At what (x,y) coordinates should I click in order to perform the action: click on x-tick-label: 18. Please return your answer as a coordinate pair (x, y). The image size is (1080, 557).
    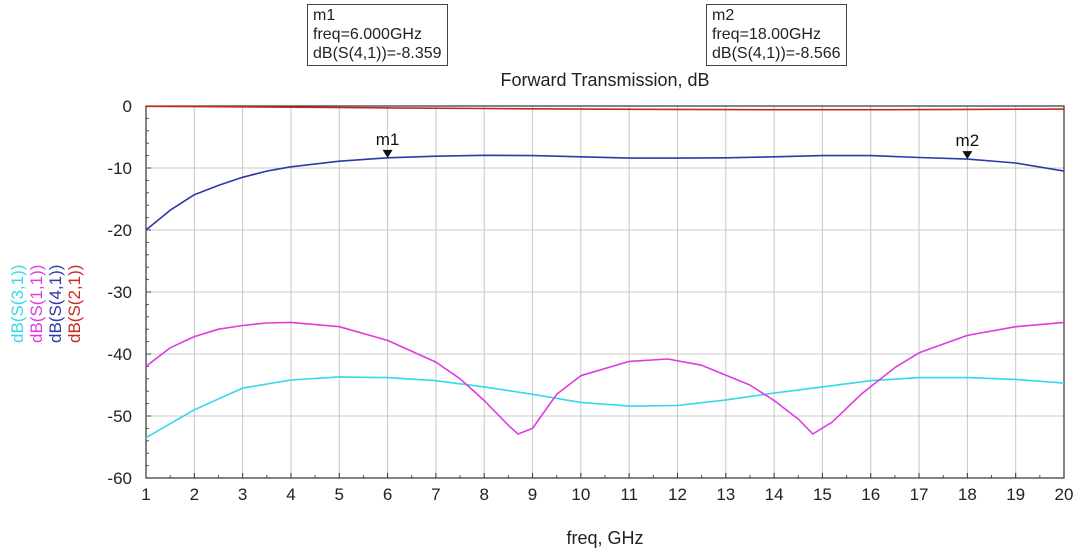
    Looking at the image, I should click on (967, 494).